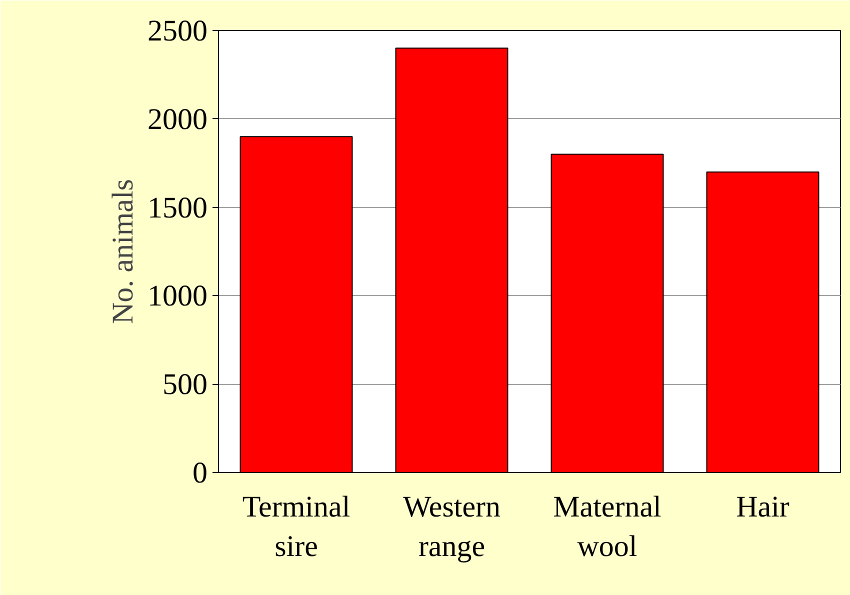 The width and height of the screenshot is (850, 595). What do you see at coordinates (123, 251) in the screenshot?
I see `y-axis-title: No. animals` at bounding box center [123, 251].